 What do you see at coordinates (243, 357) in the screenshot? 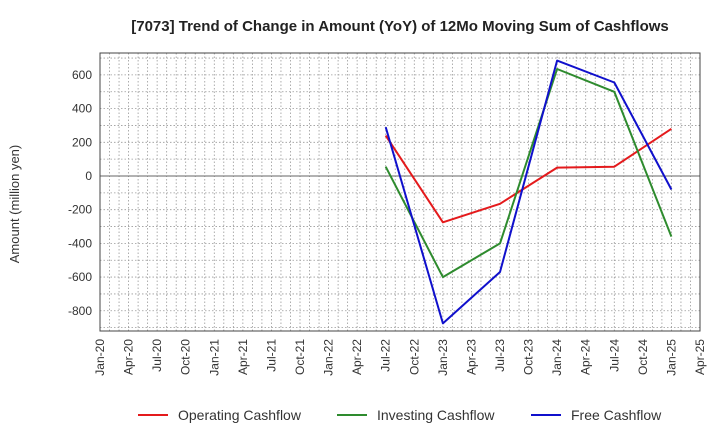
I see `x-tick-label: Apr-21` at bounding box center [243, 357].